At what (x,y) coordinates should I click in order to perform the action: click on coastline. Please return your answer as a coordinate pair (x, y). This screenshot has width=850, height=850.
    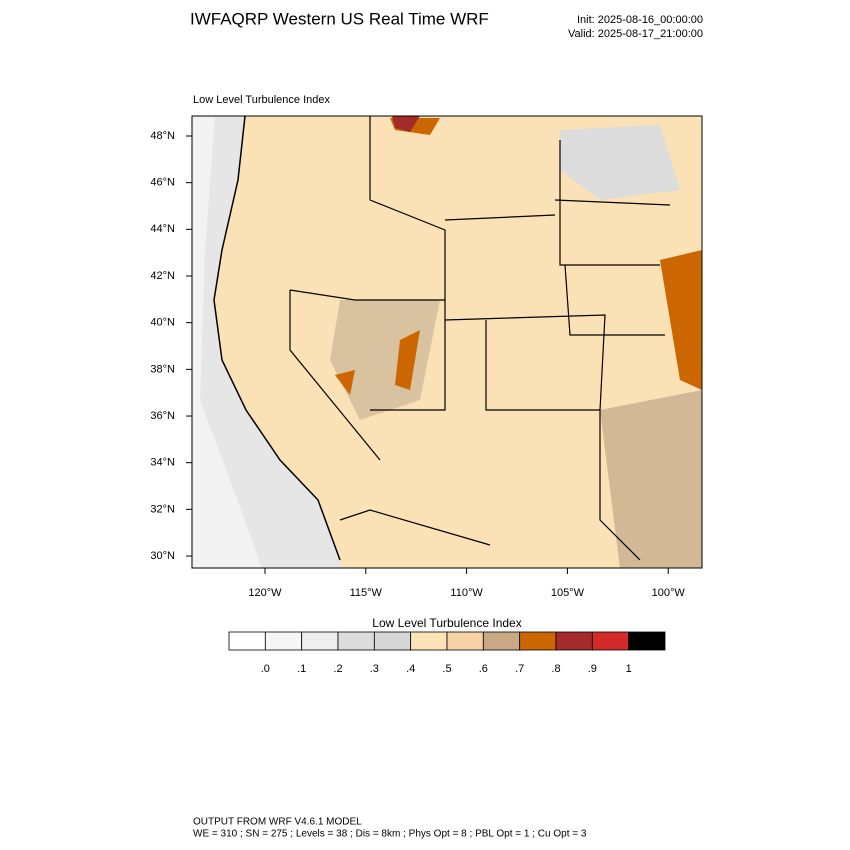
    Looking at the image, I should click on (277, 338).